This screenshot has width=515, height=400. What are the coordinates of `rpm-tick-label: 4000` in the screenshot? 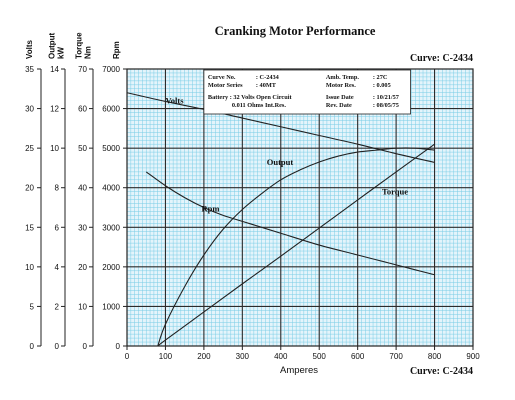 It's located at (111, 188).